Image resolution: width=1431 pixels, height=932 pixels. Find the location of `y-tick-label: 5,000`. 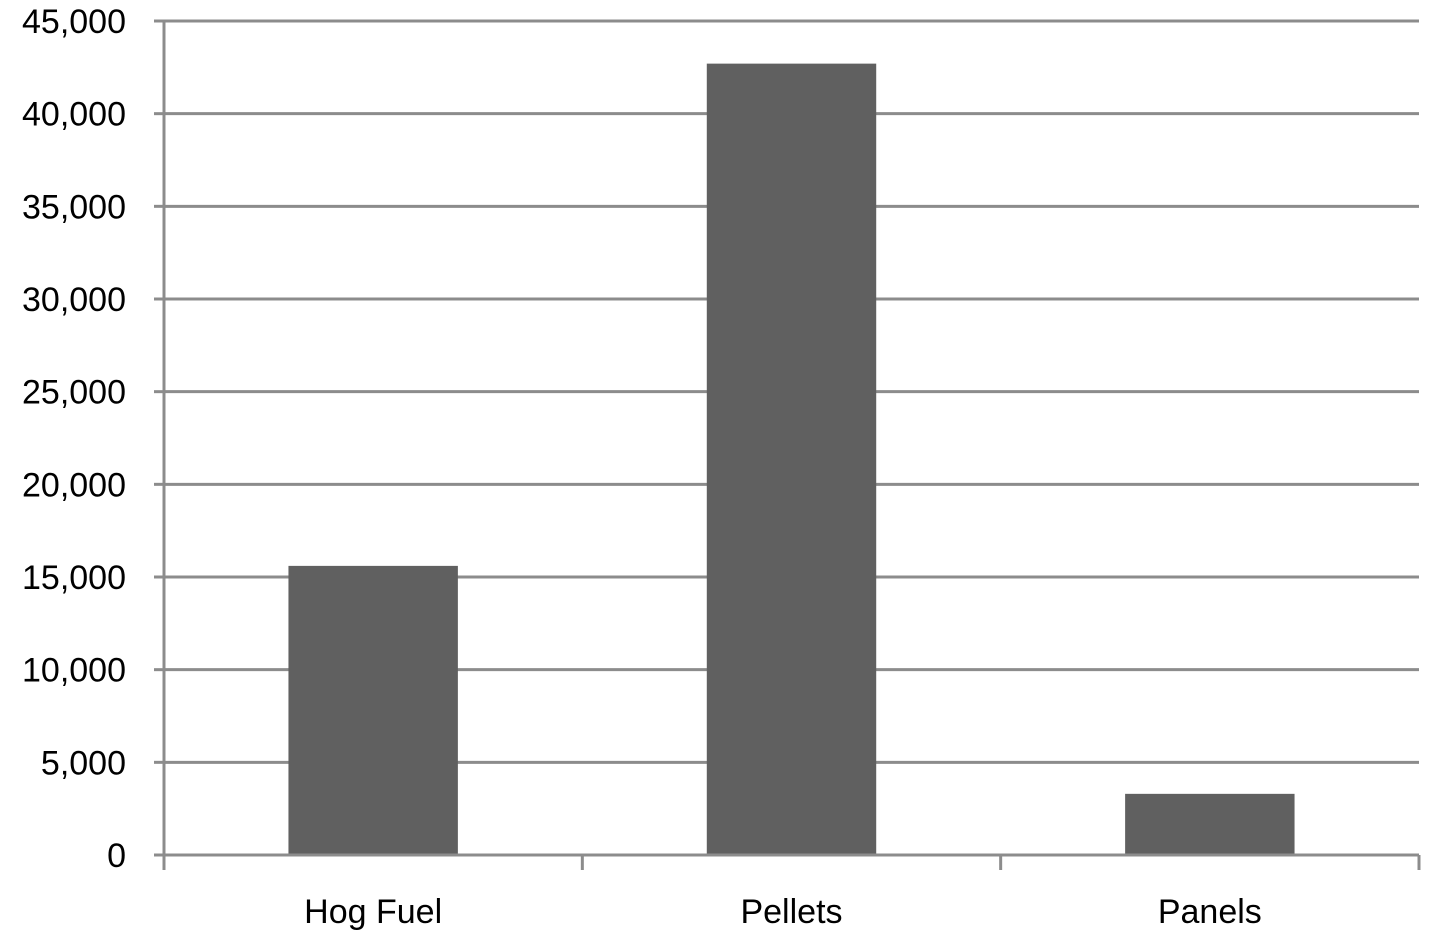

y-tick-label: 5,000 is located at coordinates (83, 763).